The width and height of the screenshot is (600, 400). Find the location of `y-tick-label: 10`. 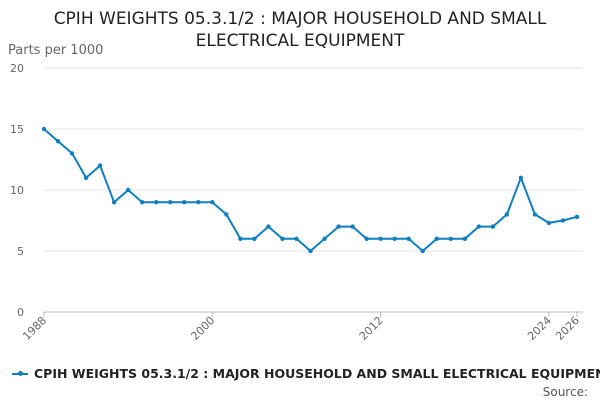

y-tick-label: 10 is located at coordinates (17, 190).